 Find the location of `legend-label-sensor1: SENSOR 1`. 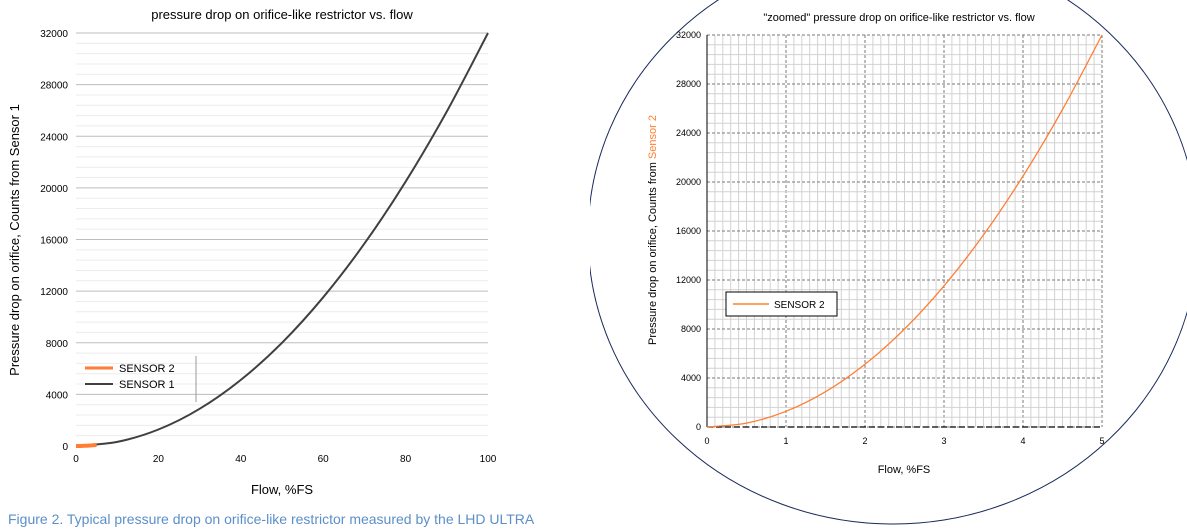

legend-label-sensor1: SENSOR 1 is located at coordinates (147, 385).